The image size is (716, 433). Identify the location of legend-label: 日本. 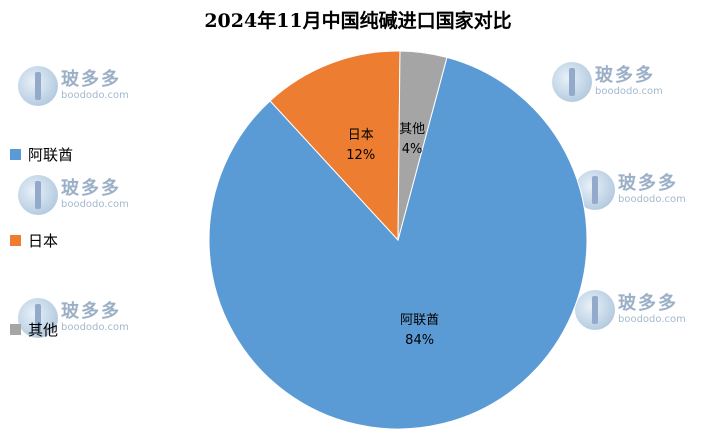
(43, 241).